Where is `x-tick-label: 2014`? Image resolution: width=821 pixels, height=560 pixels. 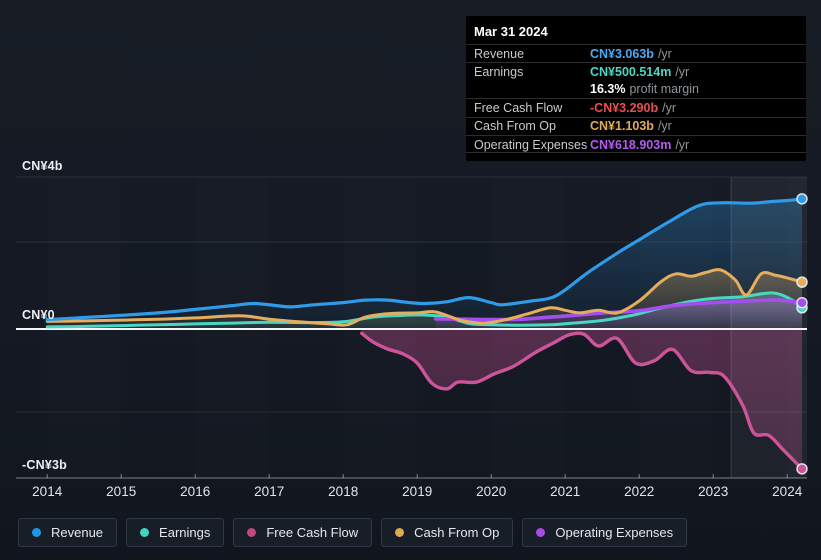
x-tick-label: 2014 is located at coordinates (47, 491).